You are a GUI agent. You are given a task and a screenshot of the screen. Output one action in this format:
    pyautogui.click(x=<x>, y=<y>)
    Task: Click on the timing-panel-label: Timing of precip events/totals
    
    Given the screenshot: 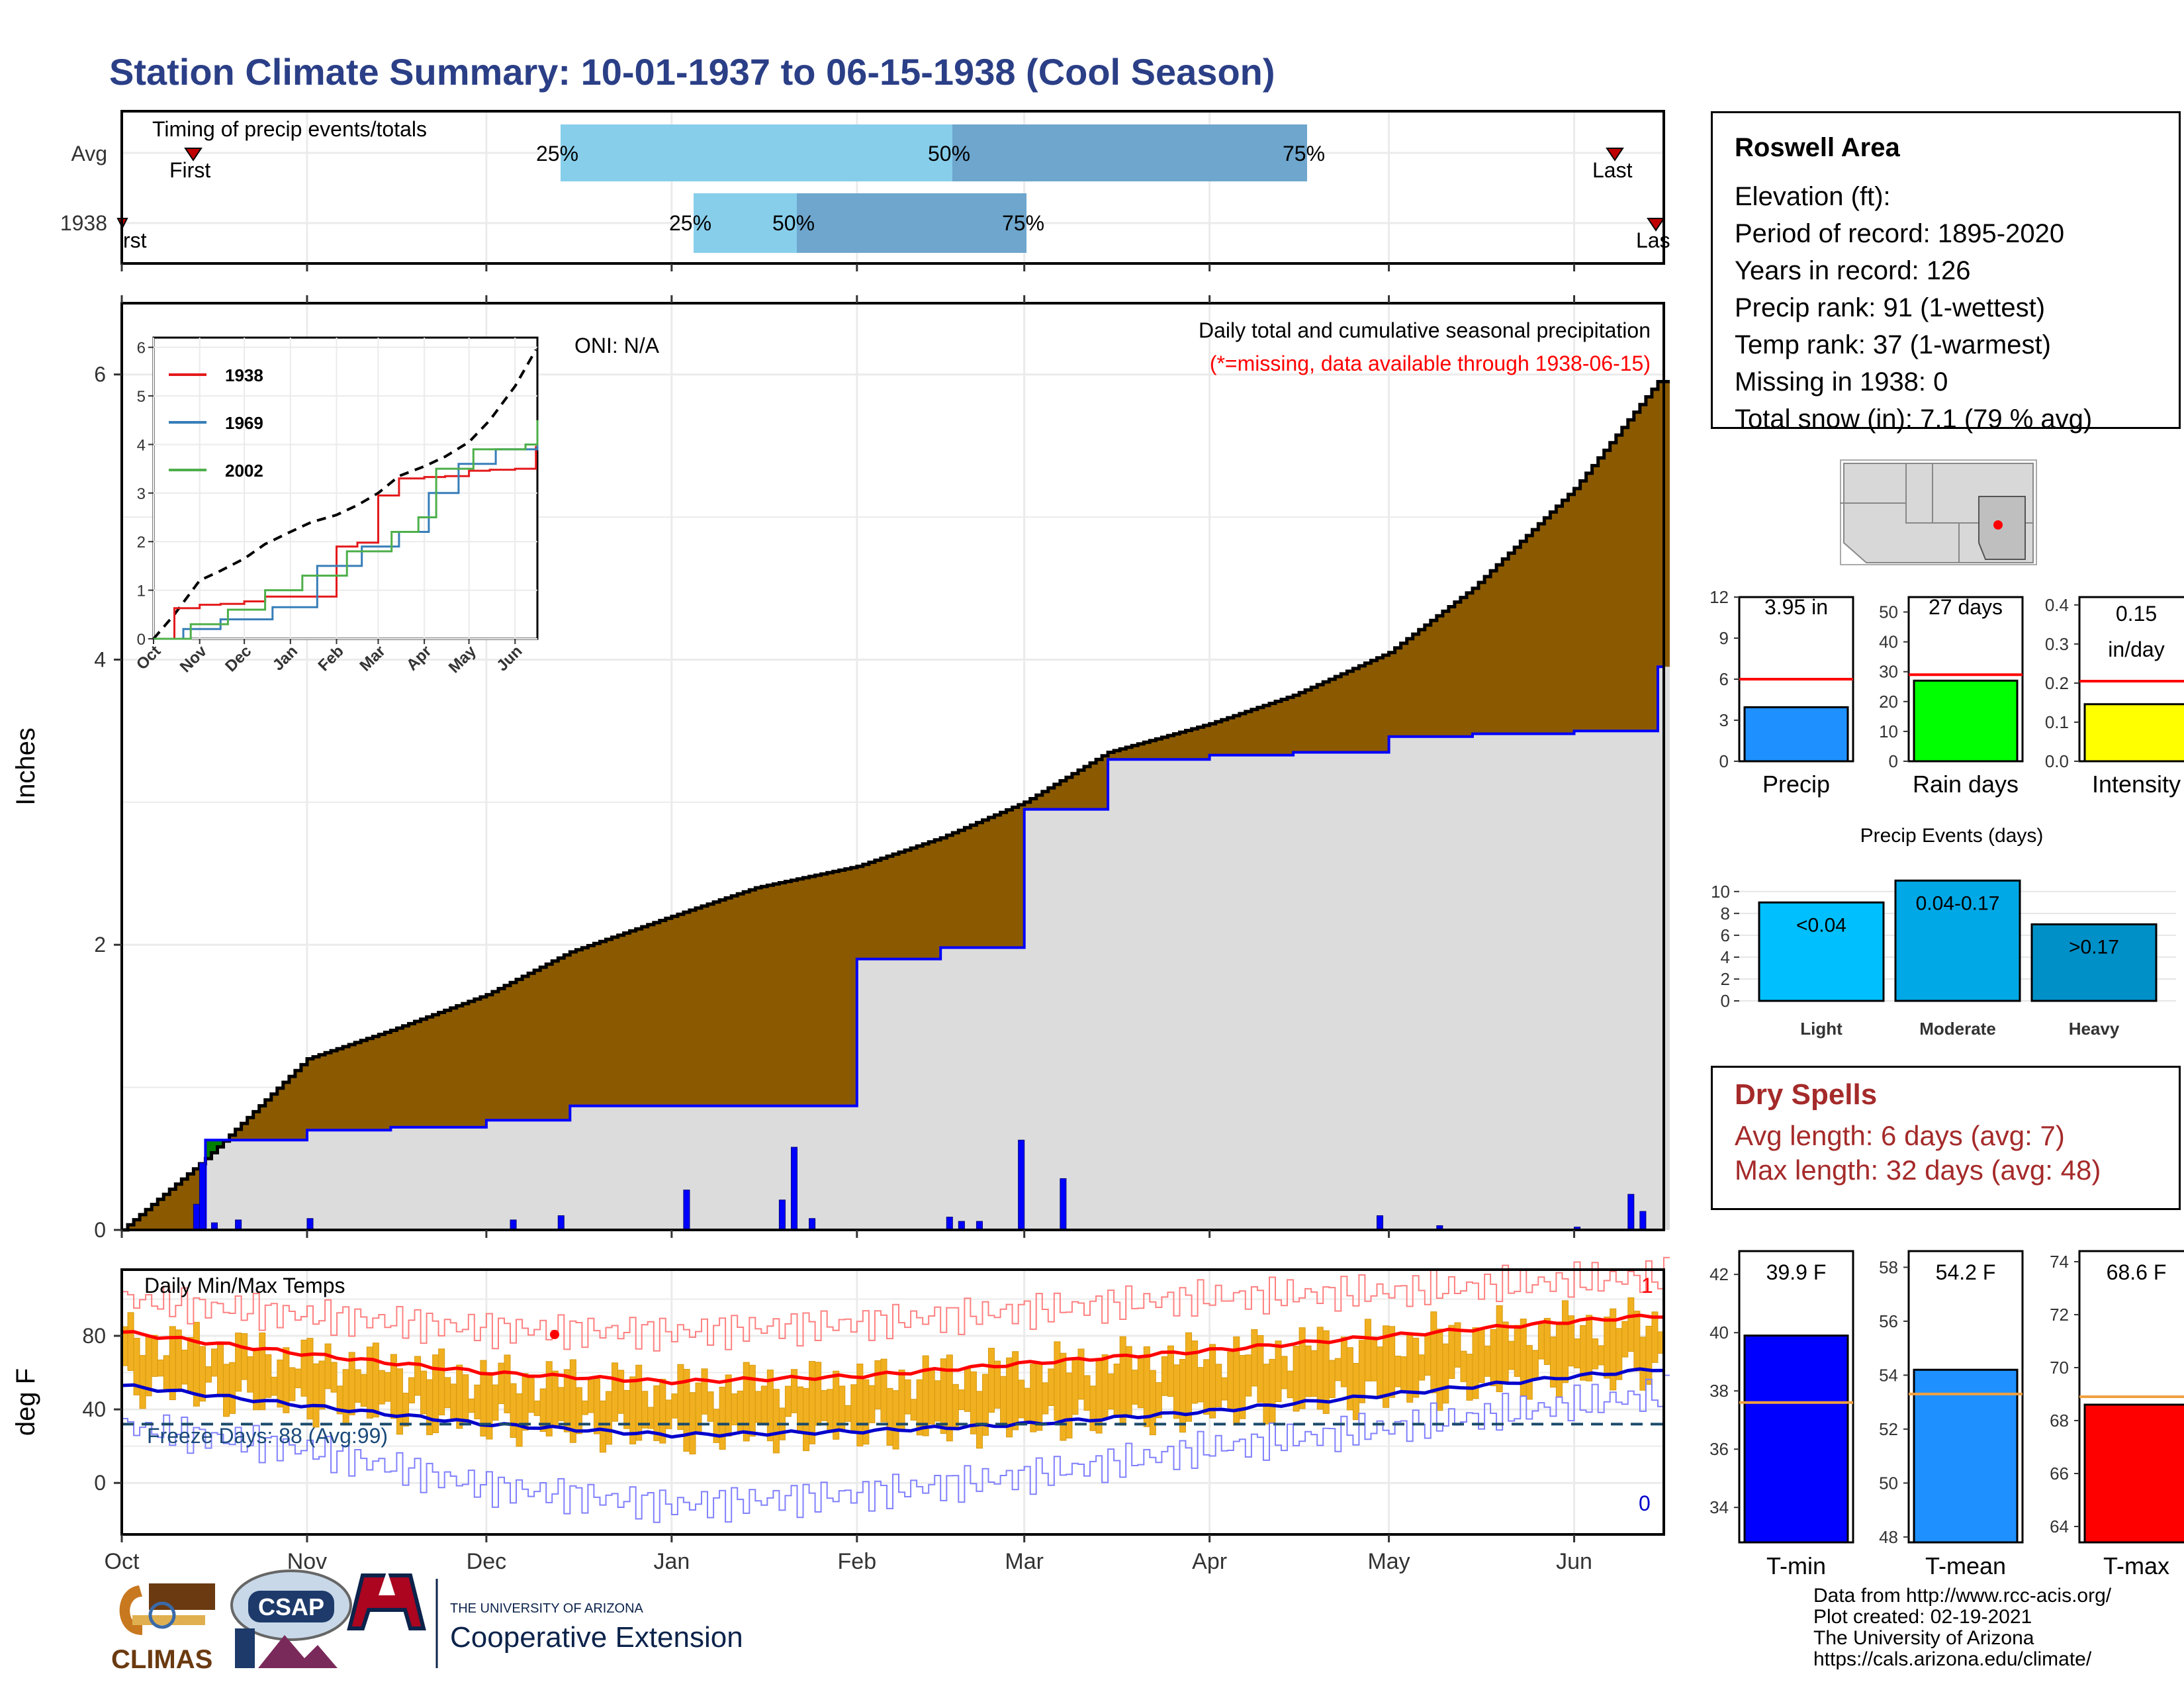 What is the action you would take?
    pyautogui.click(x=289, y=129)
    